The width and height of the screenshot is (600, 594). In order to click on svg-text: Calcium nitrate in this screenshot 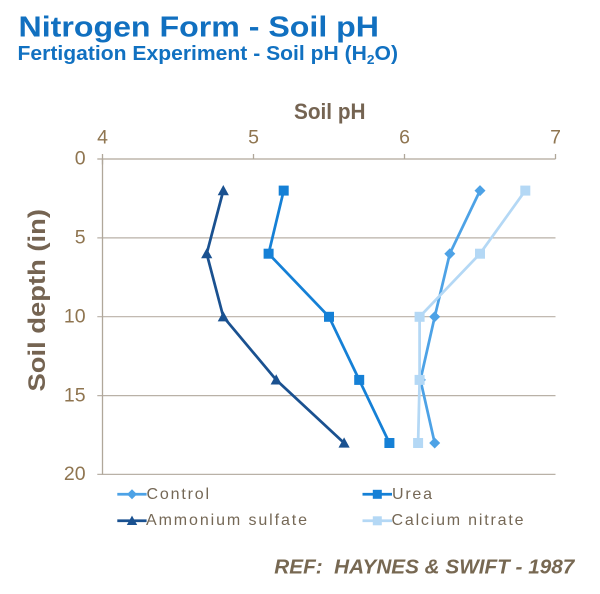, I will do `click(458, 520)`.